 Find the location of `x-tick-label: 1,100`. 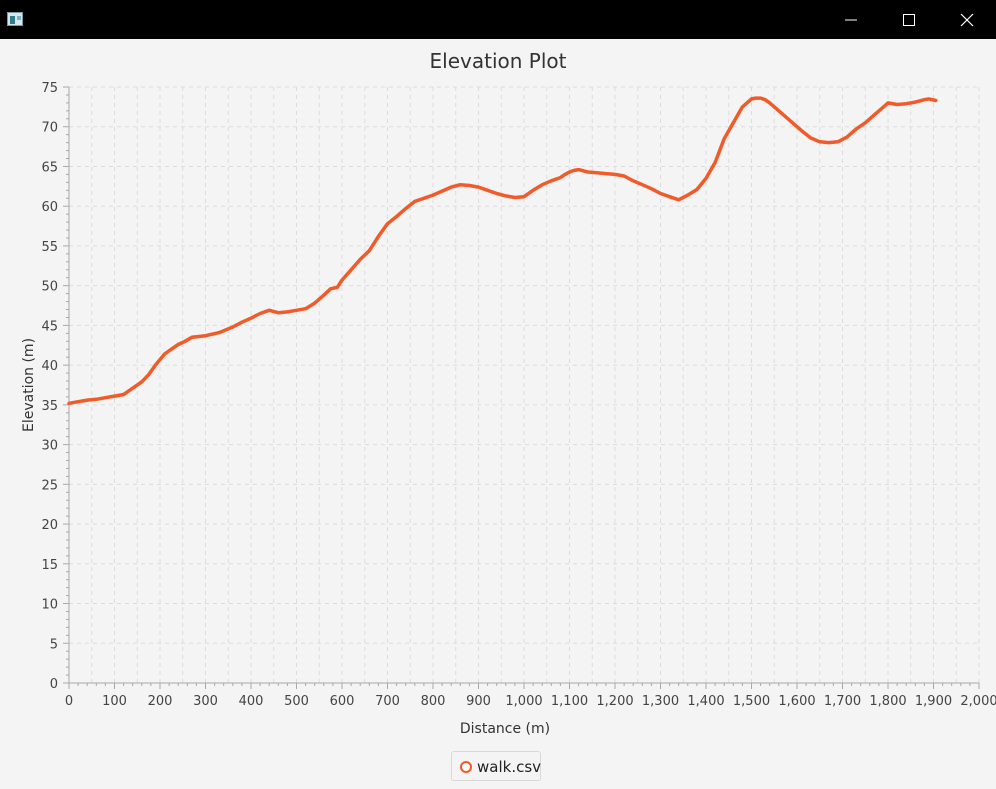

x-tick-label: 1,100 is located at coordinates (569, 701).